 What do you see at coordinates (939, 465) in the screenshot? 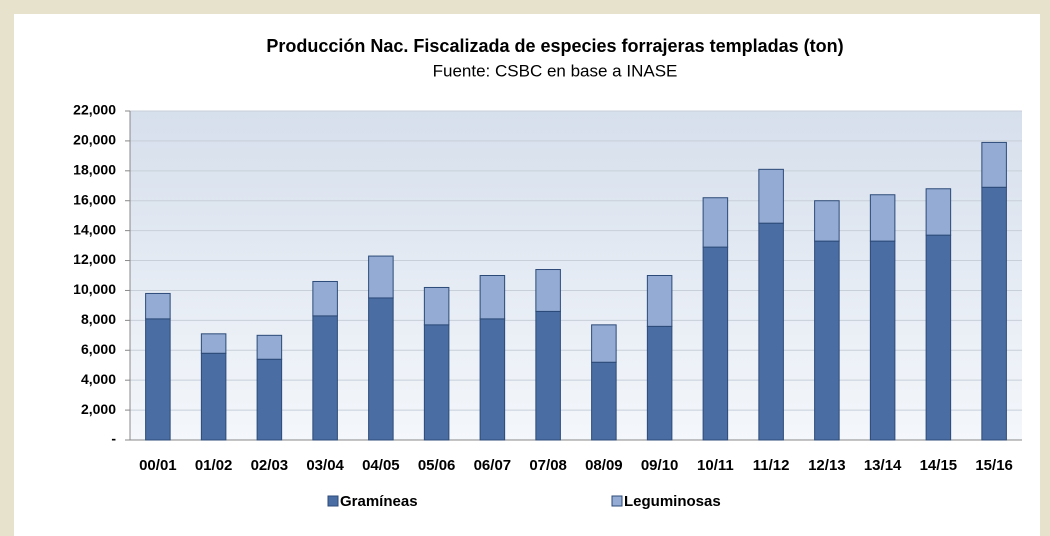
I see `x-tick-label: 14/15` at bounding box center [939, 465].